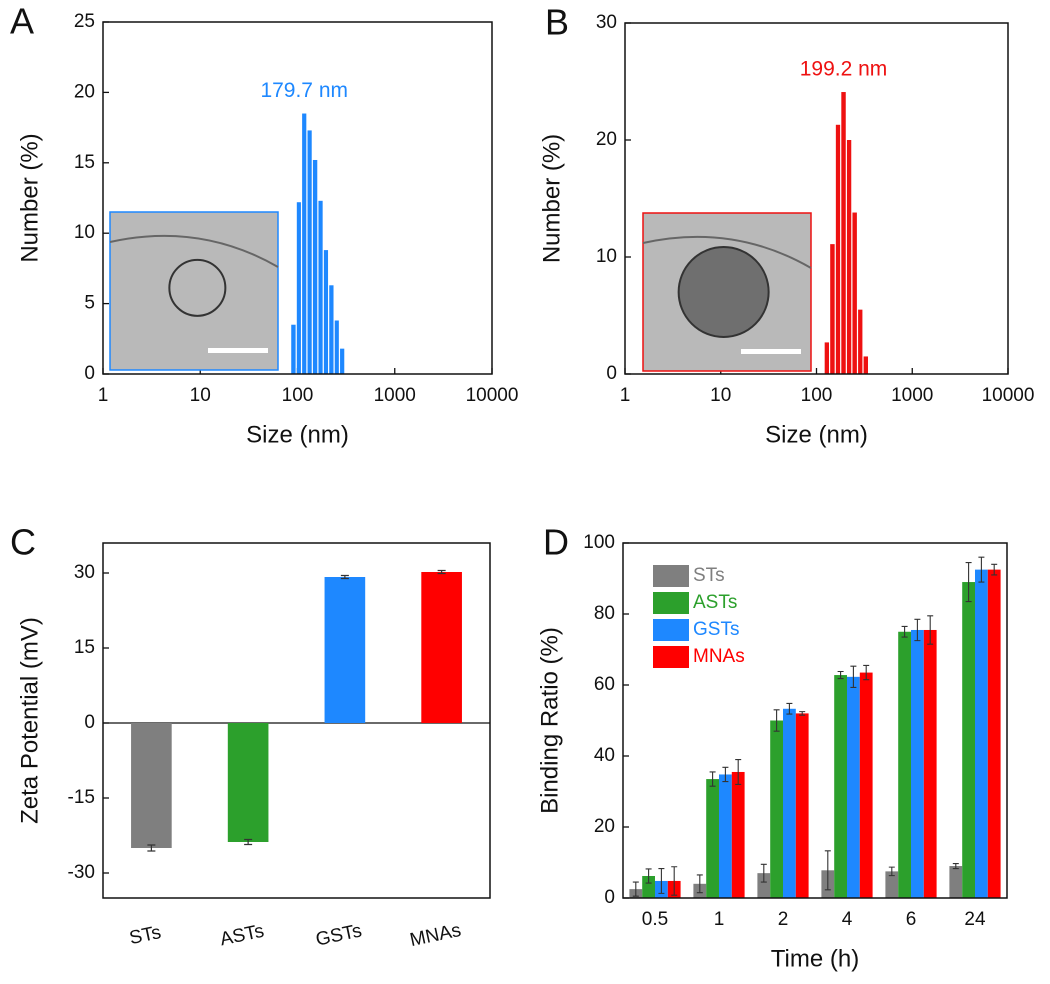 The width and height of the screenshot is (1050, 984). Describe the element at coordinates (339, 935) in the screenshot. I see `x-tick-label: GSTs` at that location.